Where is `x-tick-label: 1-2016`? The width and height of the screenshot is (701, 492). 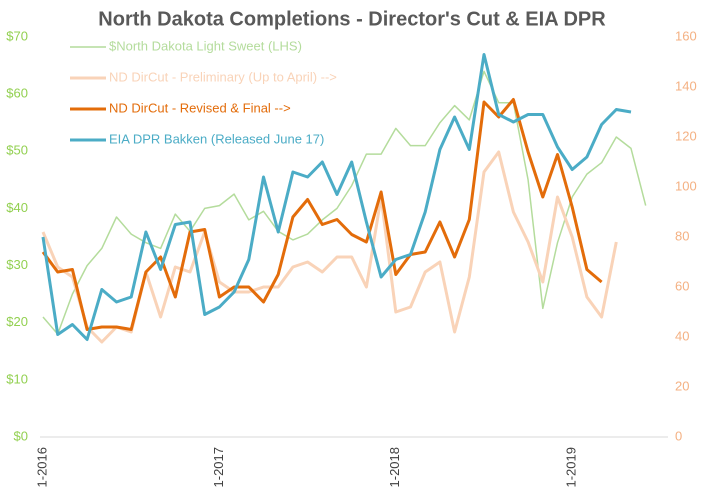 x-tick-label: 1-2016 is located at coordinates (41, 467).